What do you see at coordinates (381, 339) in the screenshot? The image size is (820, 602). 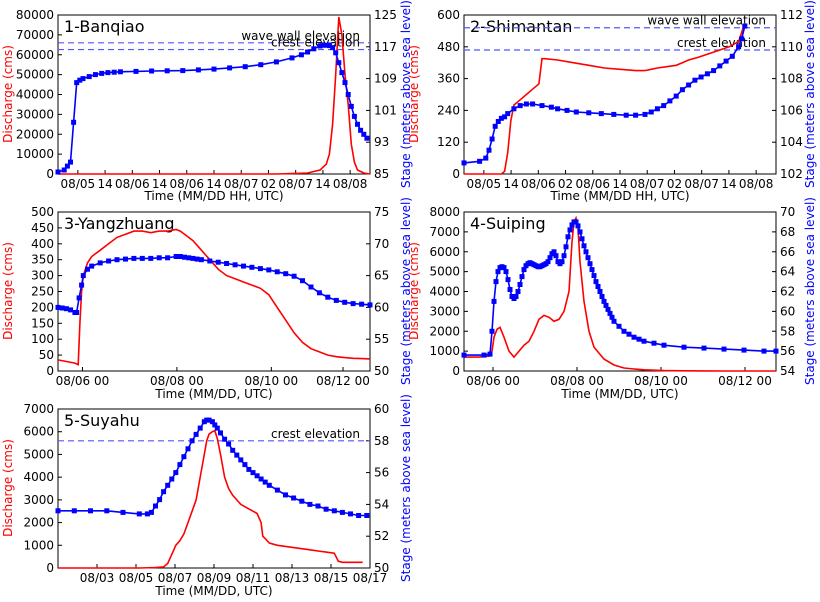 I see `right-tick-label: 55` at bounding box center [381, 339].